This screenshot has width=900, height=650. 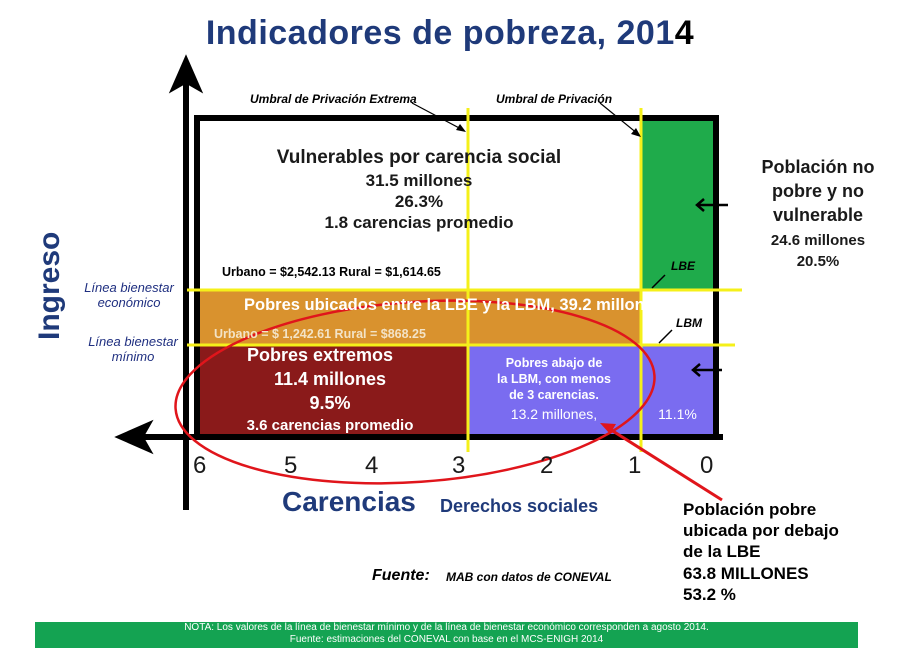 What do you see at coordinates (330, 379) in the screenshot?
I see `pobres-extremos-millions: 11.4 millones` at bounding box center [330, 379].